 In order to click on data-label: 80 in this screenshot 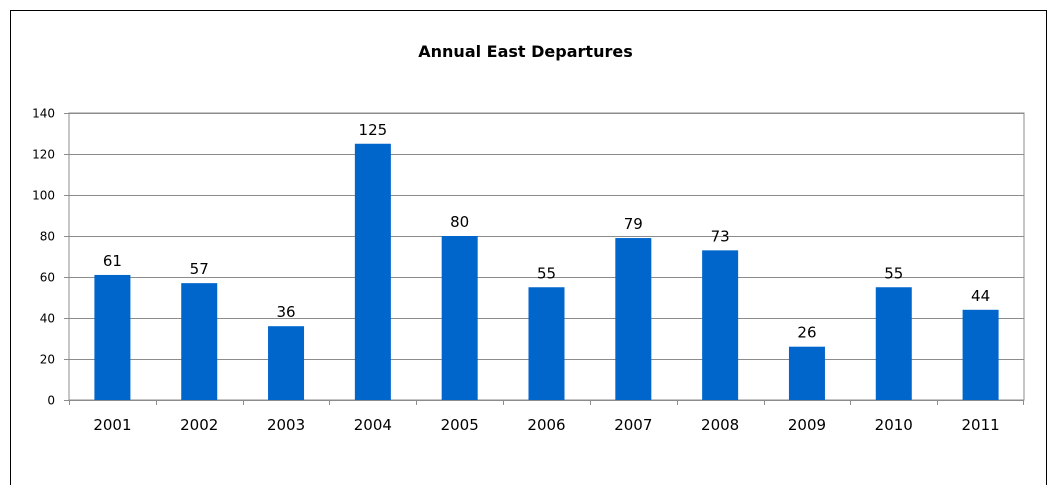, I will do `click(459, 222)`.